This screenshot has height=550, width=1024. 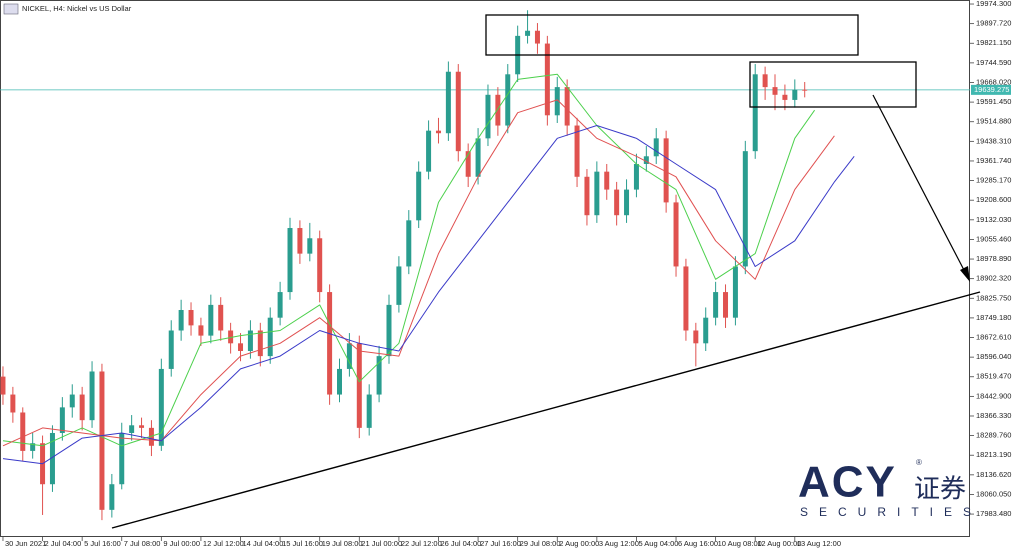 I want to click on y-tick-label: 18902.320, so click(x=993, y=278).